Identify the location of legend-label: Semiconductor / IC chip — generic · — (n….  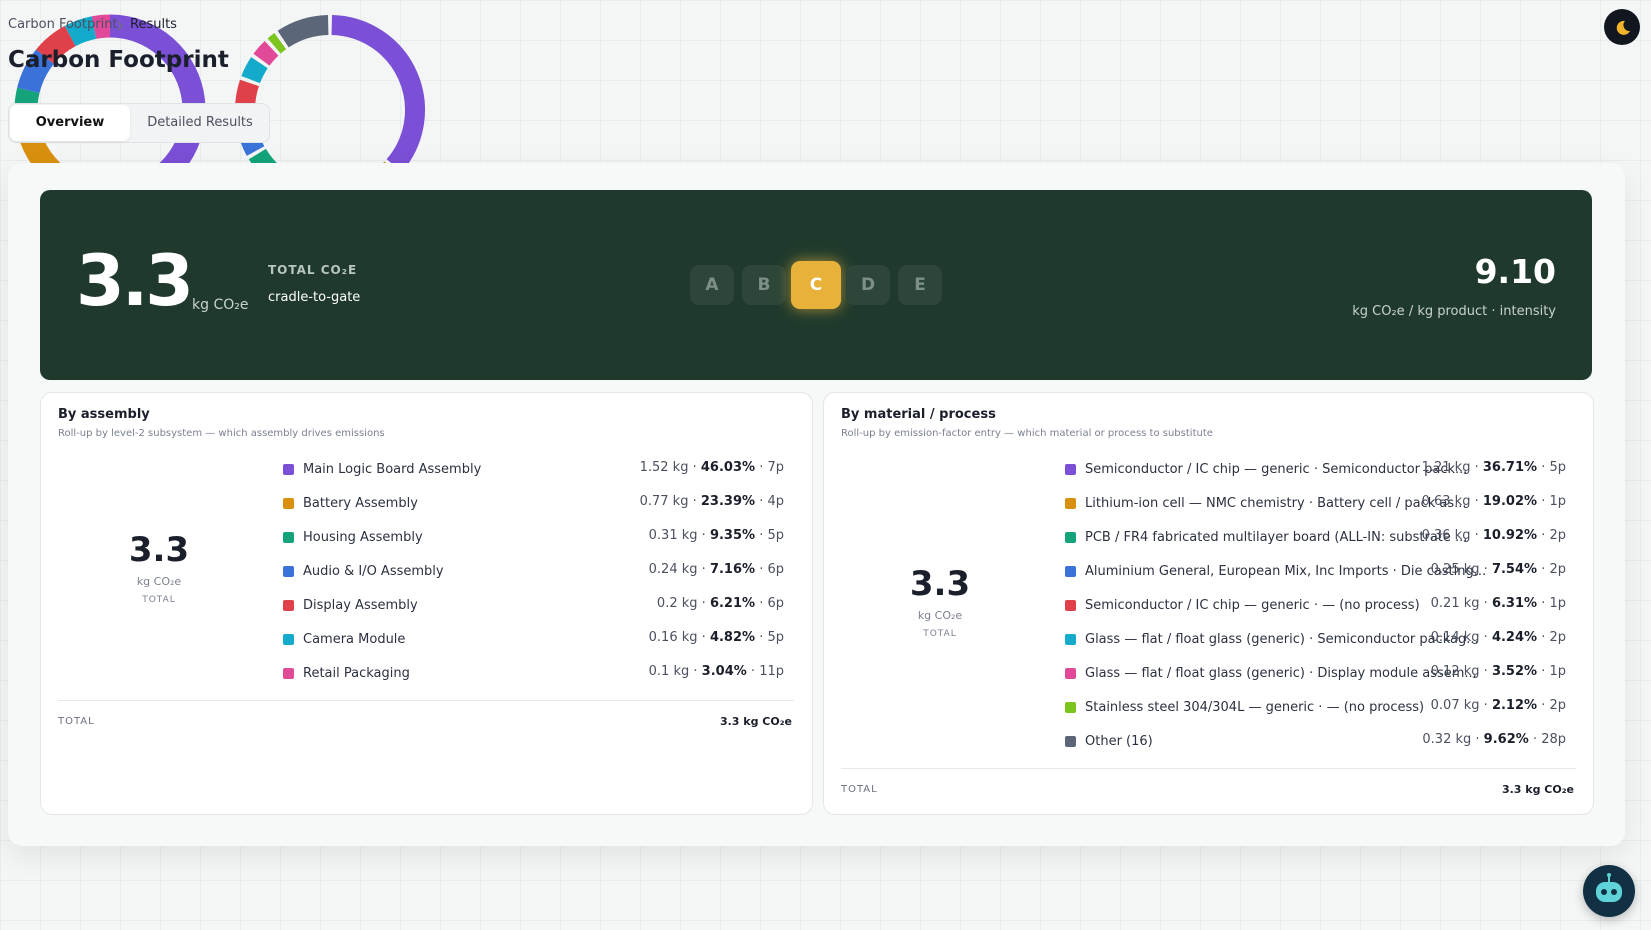
(1252, 605).